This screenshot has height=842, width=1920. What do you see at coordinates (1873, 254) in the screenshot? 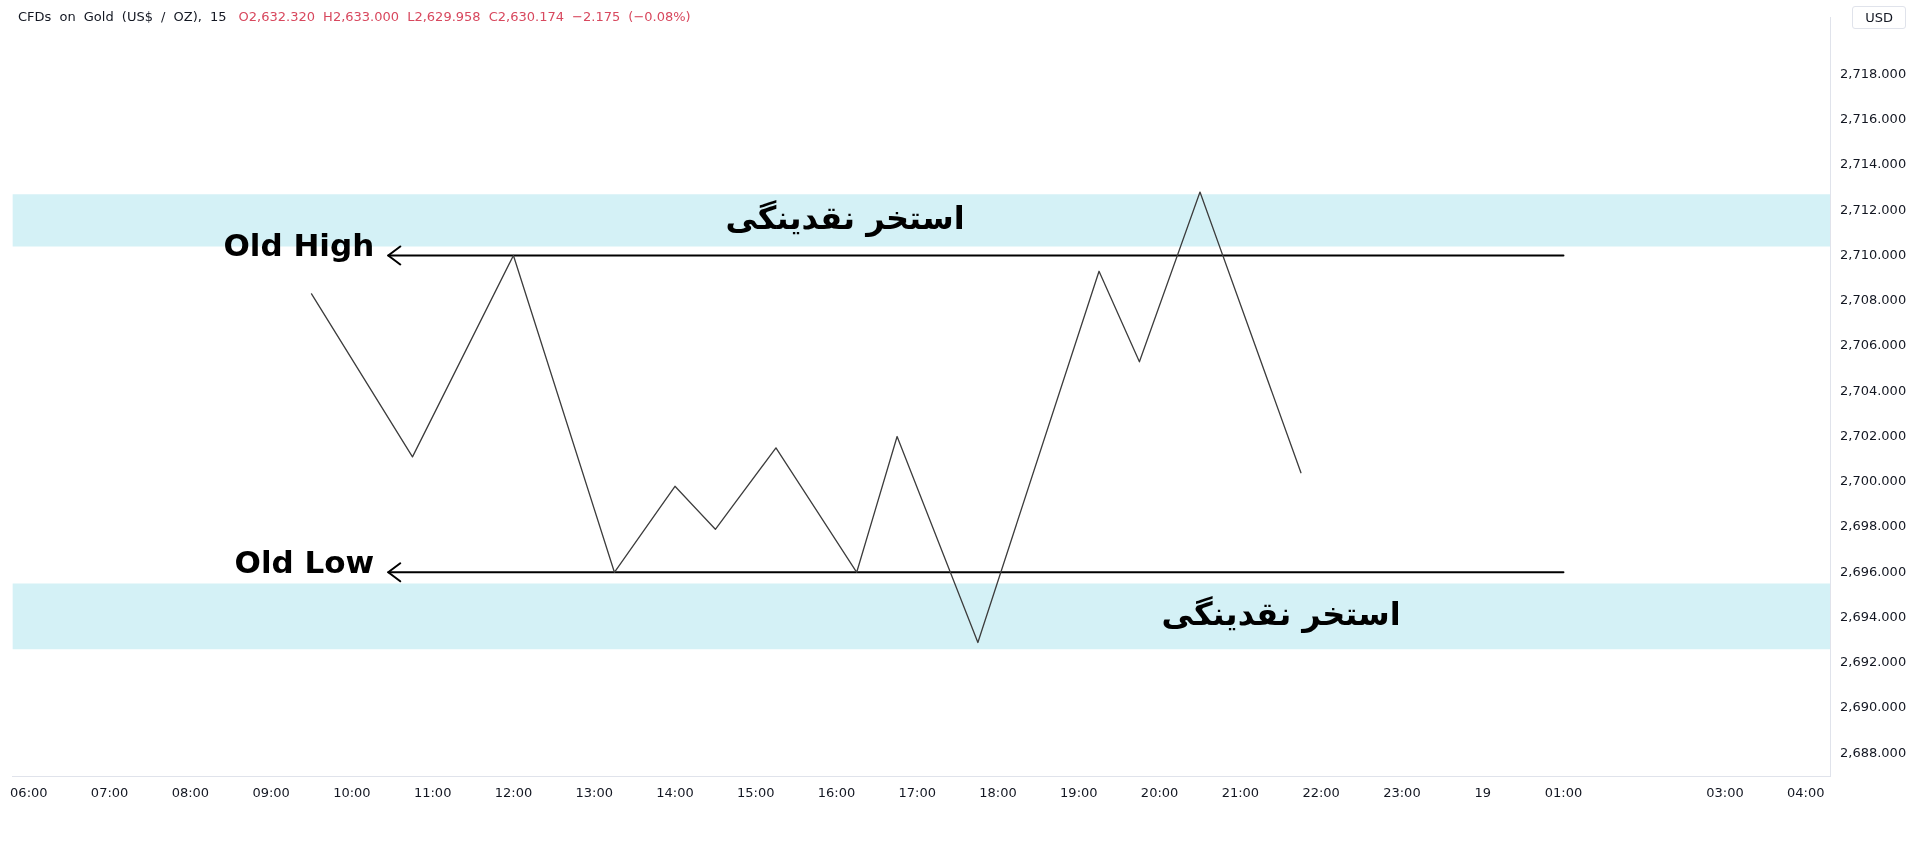
I see `y-tick-label: 2,710.000` at bounding box center [1873, 254].